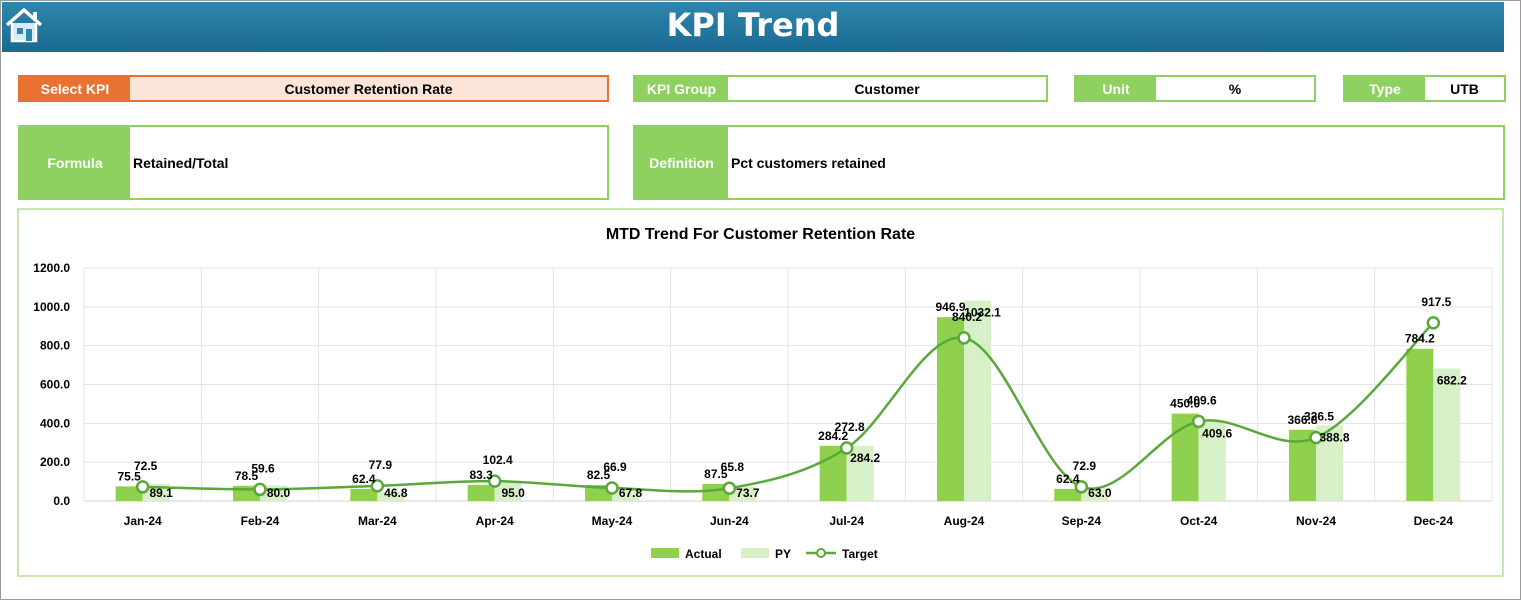 The image size is (1521, 600). I want to click on y-tick-label: 400.0, so click(55, 423).